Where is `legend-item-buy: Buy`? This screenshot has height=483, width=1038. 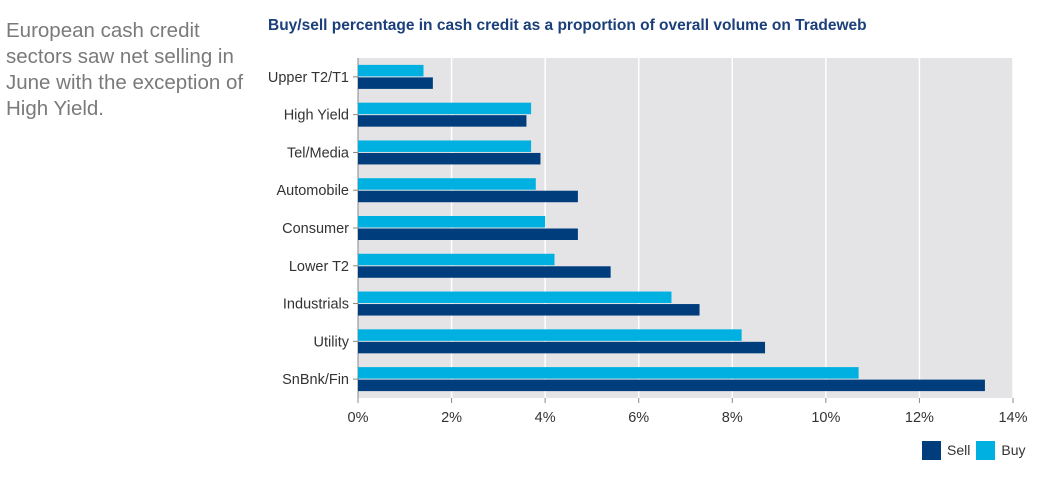
legend-item-buy: Buy is located at coordinates (1001, 450).